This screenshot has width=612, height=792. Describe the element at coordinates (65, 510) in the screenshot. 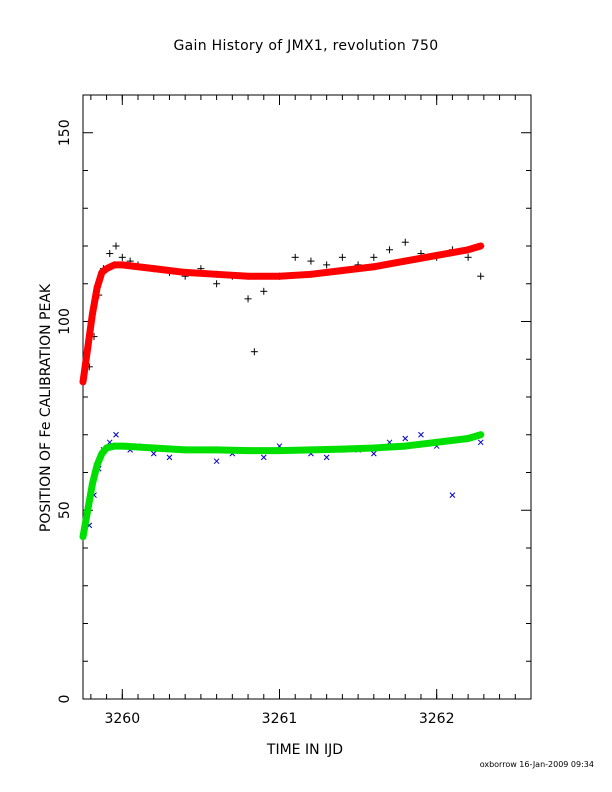

I see `y-tick-label: 50` at that location.